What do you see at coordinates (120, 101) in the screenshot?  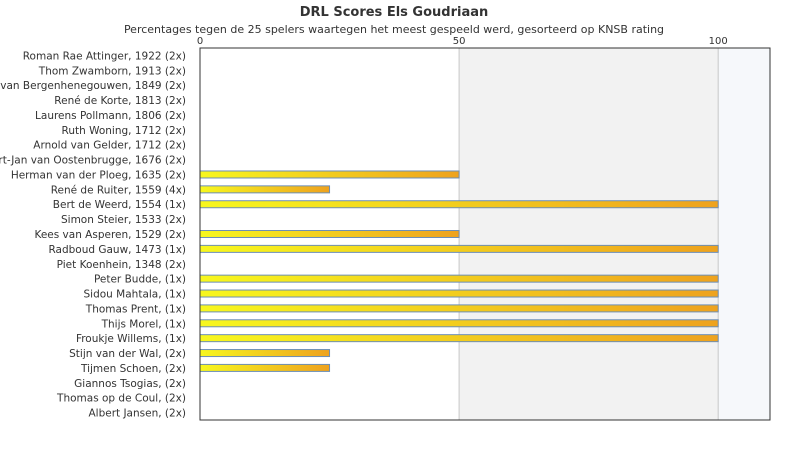 I see `category-label: René de Korte, 1813 (2x)` at bounding box center [120, 101].